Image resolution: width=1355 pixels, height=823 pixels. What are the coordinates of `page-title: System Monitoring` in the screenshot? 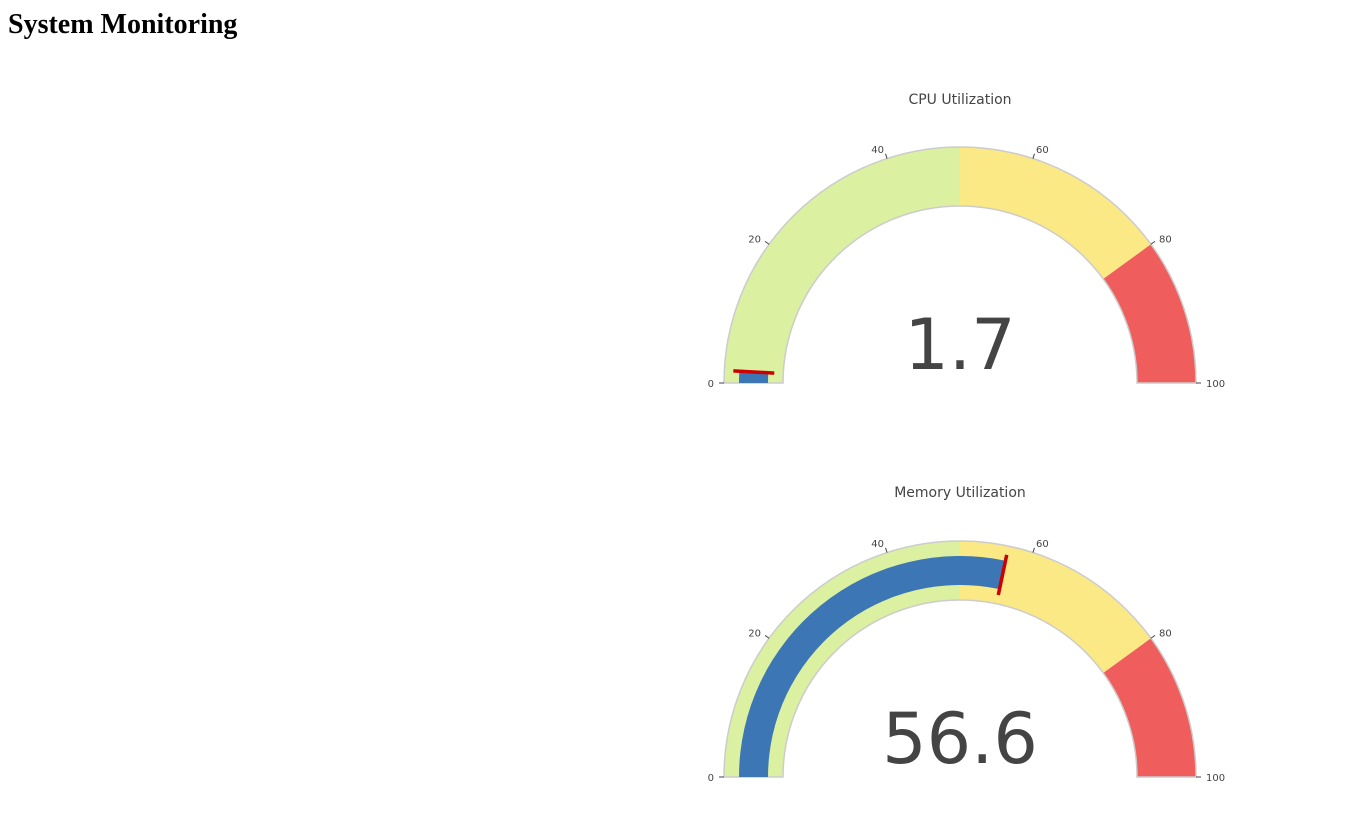 It's located at (123, 24).